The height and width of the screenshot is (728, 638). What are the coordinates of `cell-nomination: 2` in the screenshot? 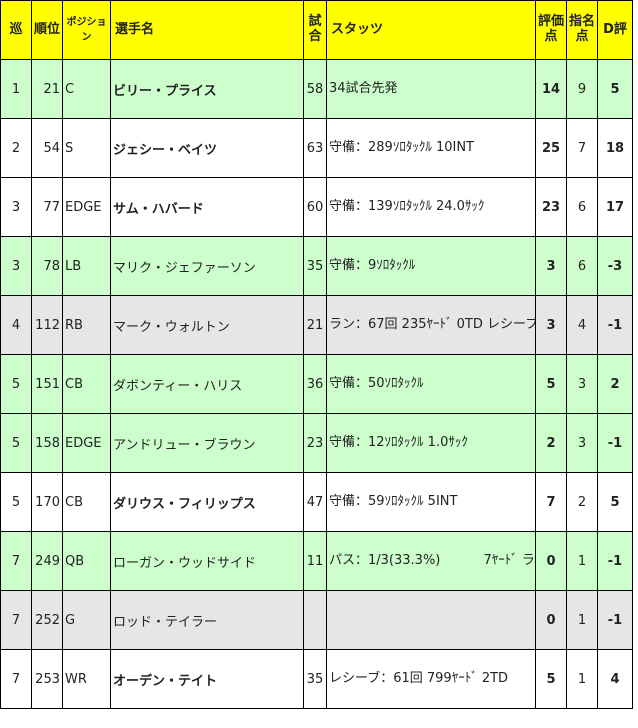 It's located at (582, 502).